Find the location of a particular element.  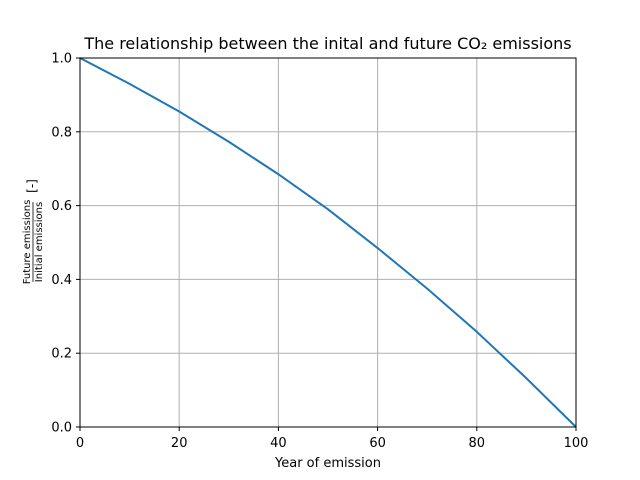

x-axis-ticks: 0 20 40 60 80 100 is located at coordinates (332, 439).